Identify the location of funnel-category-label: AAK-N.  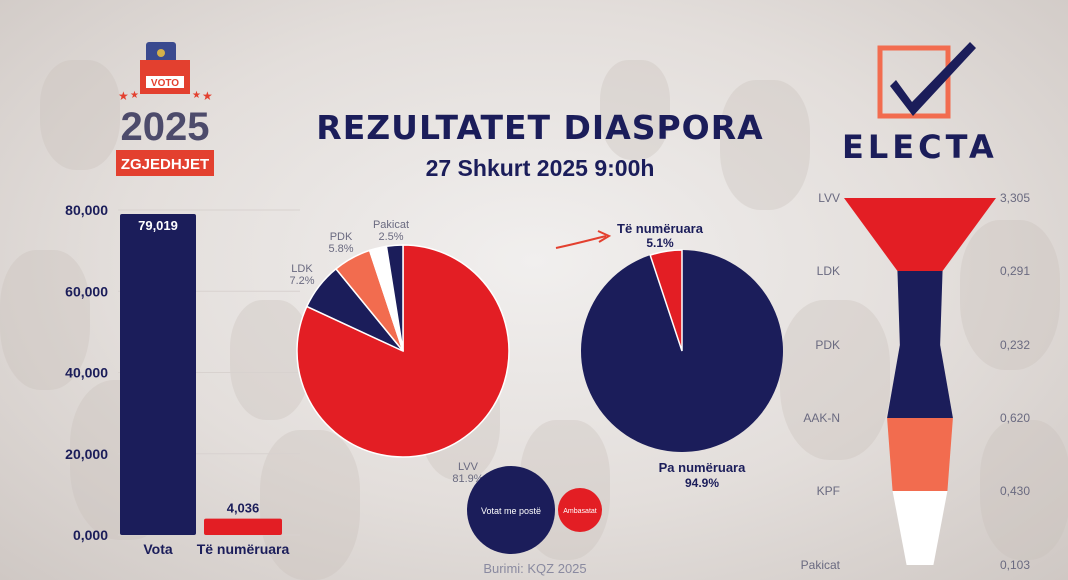
(821, 418).